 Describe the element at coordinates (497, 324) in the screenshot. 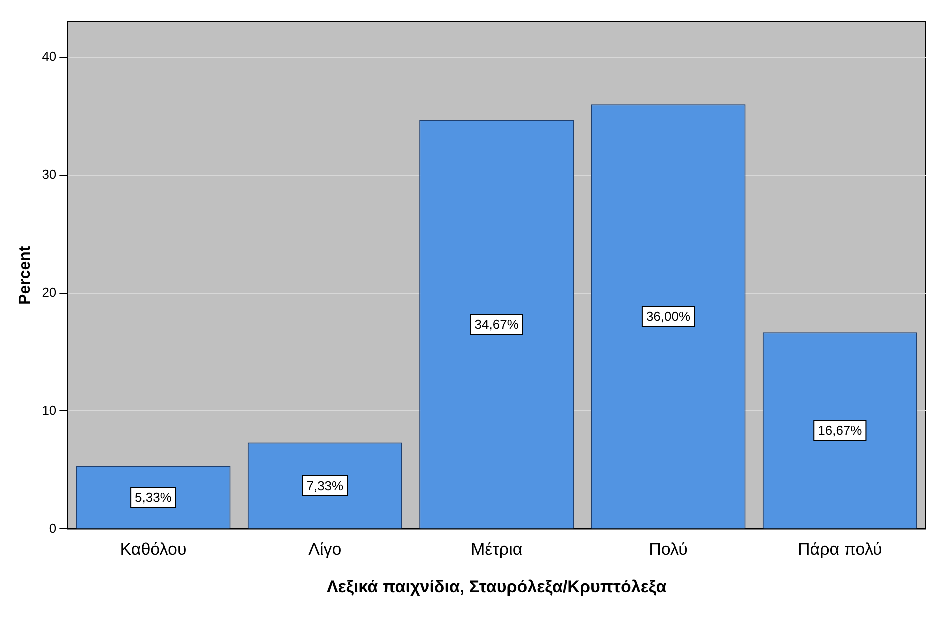

I see `data-label: 34,67%` at that location.